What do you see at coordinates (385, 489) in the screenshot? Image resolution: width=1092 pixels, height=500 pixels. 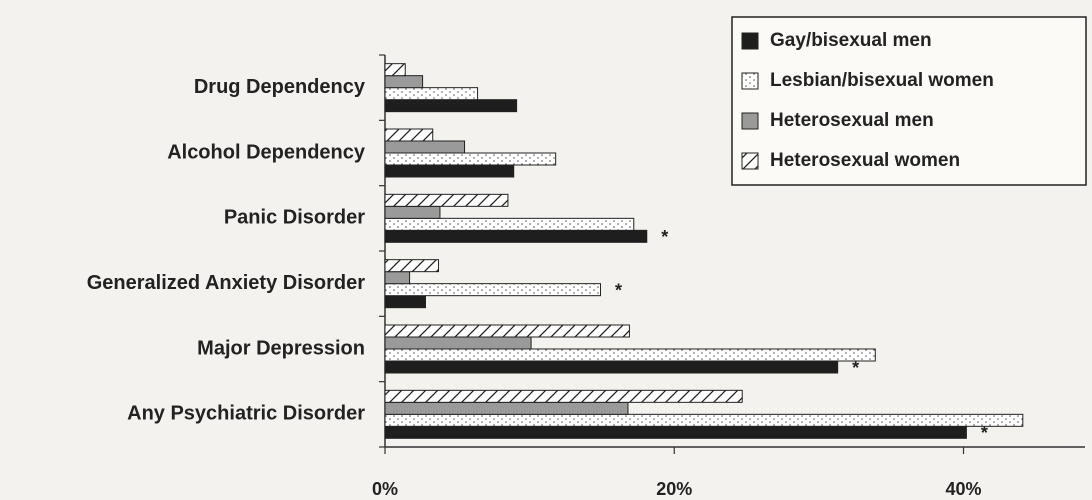 I see `x-tick-label: 0%` at bounding box center [385, 489].